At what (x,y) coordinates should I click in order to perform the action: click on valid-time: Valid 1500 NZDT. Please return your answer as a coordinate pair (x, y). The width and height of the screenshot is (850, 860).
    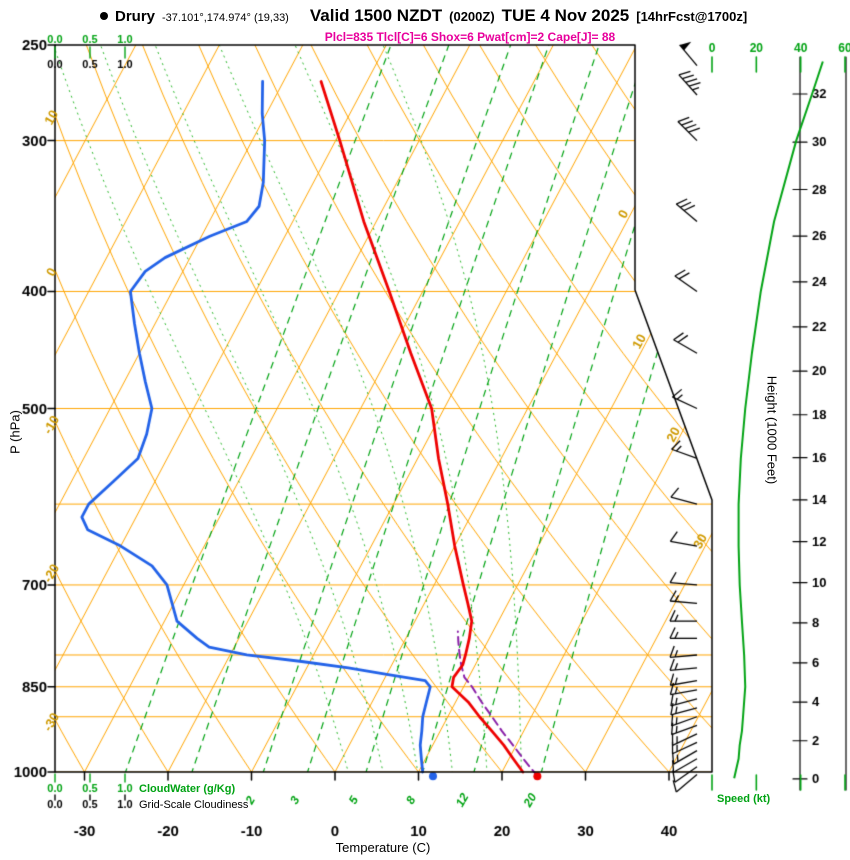
    Looking at the image, I should click on (376, 15).